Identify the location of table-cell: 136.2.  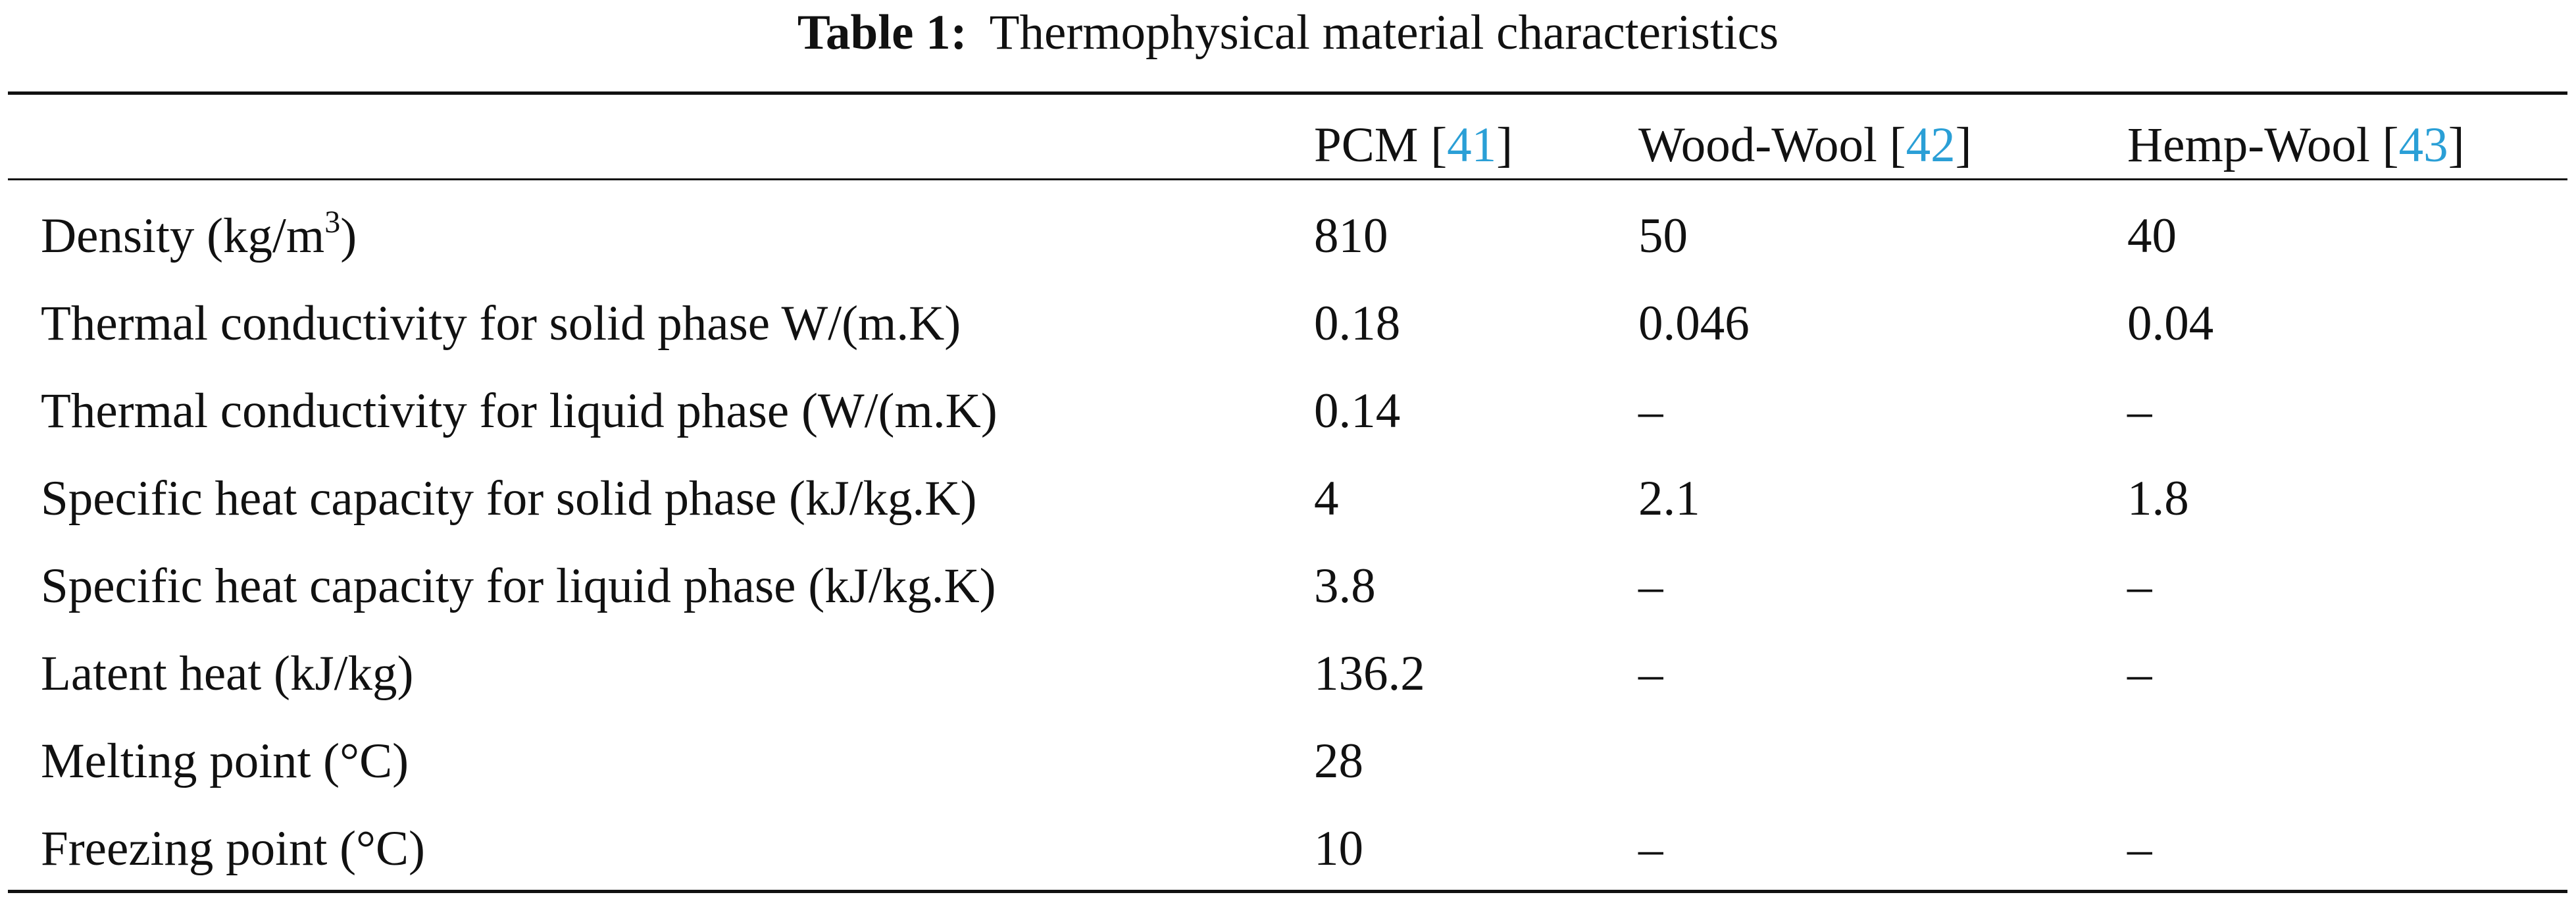
(1369, 673).